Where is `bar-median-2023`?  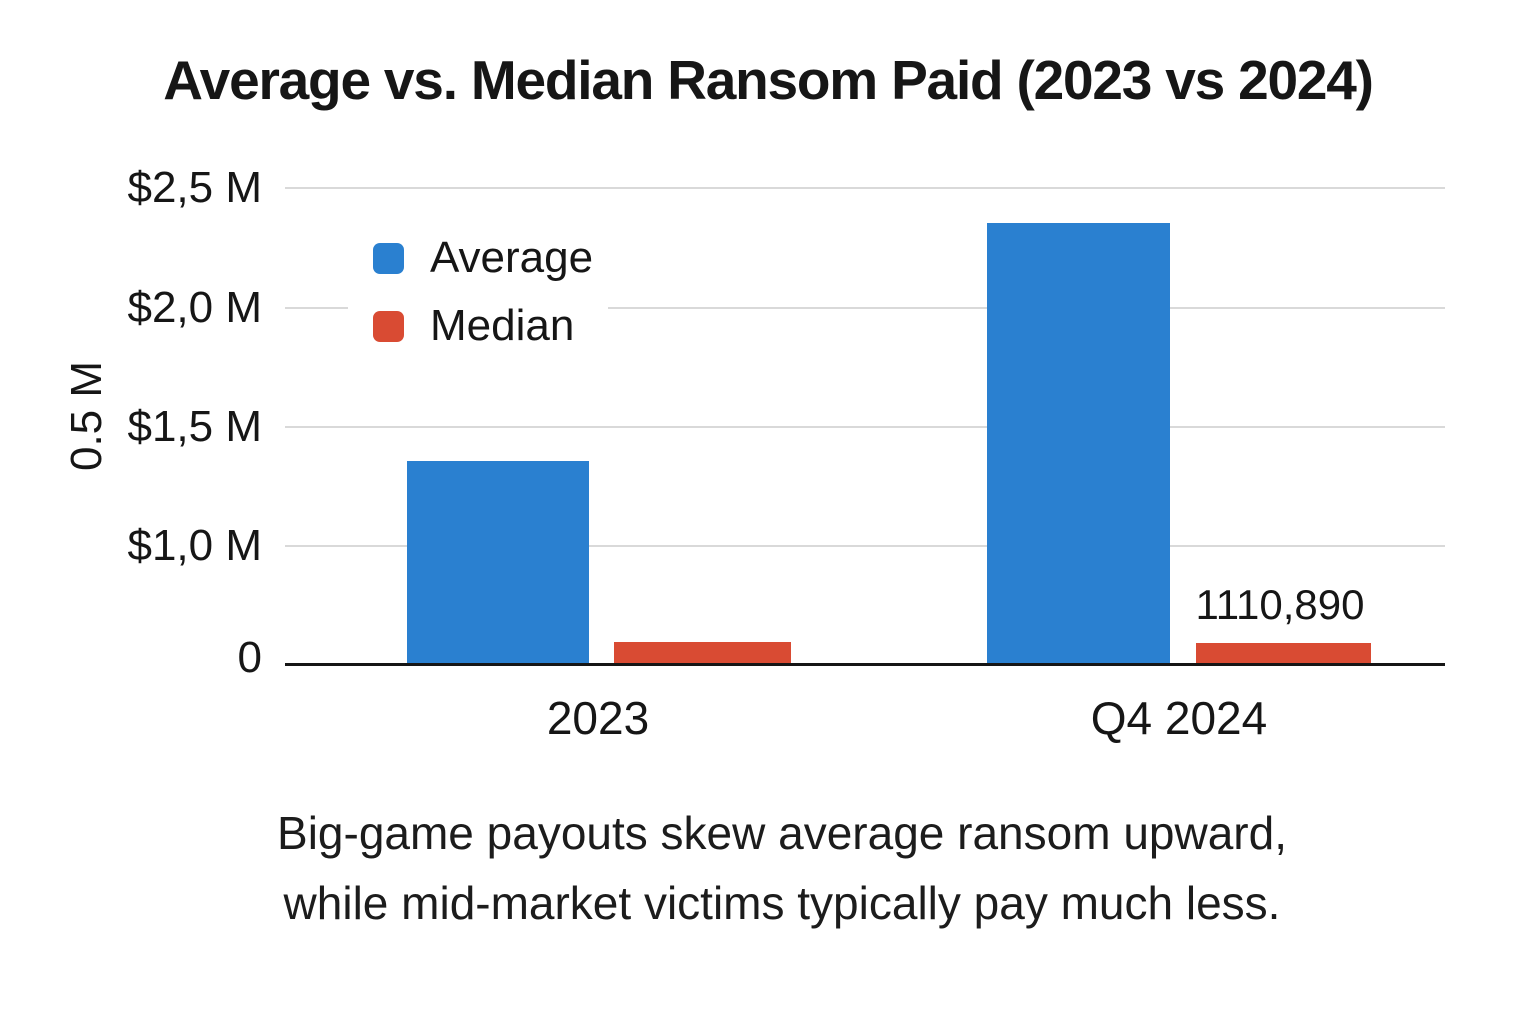
bar-median-2023 is located at coordinates (702, 653).